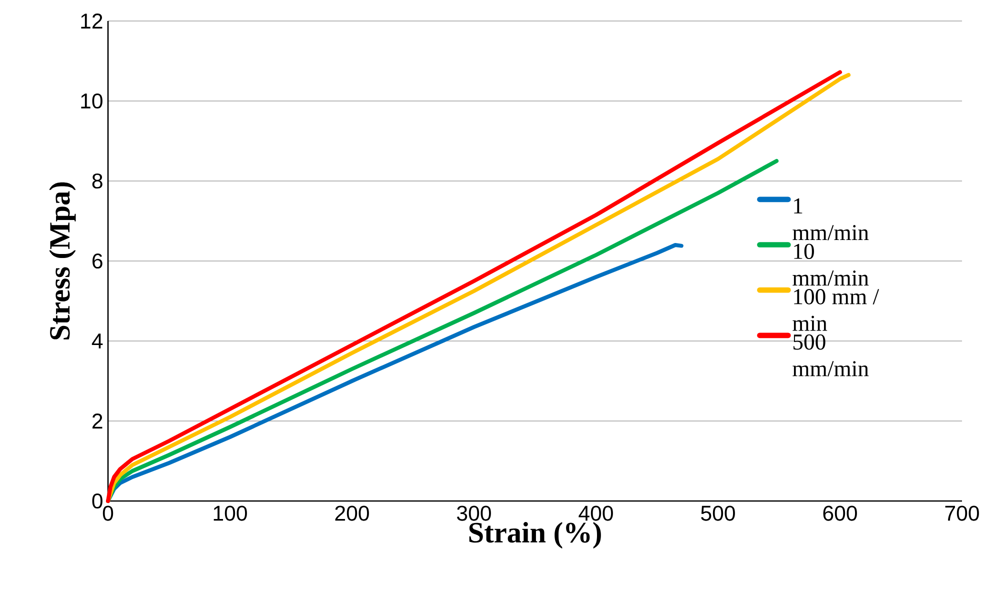  What do you see at coordinates (830, 265) in the screenshot?
I see `legend-label: 10 mm/min` at bounding box center [830, 265].